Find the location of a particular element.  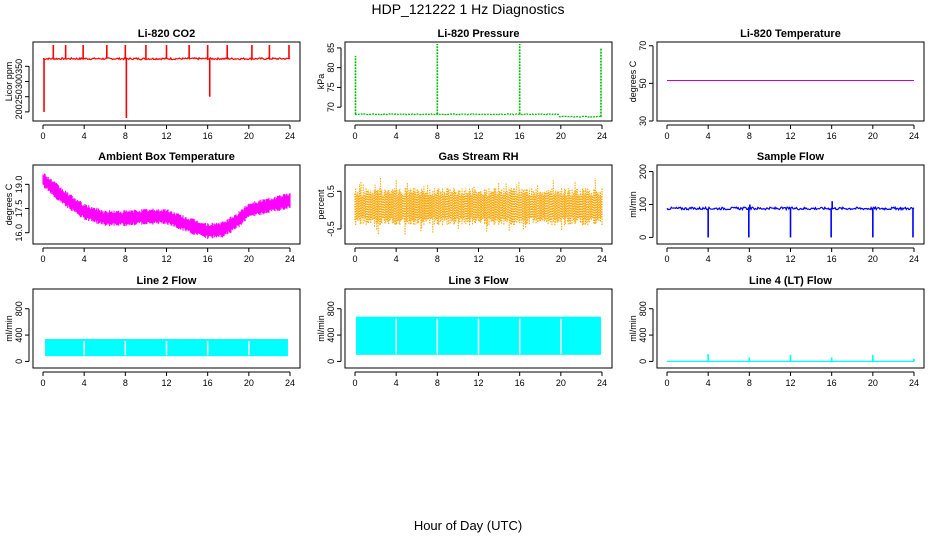

y-axis: 16.0 17.5 19.0 is located at coordinates (22, 208).